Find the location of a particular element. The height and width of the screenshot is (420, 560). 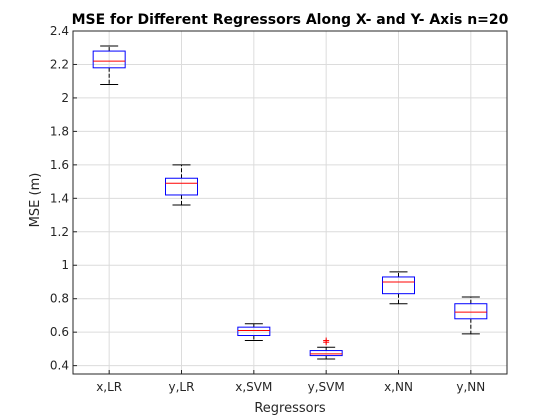

box-x,LR is located at coordinates (109, 65).